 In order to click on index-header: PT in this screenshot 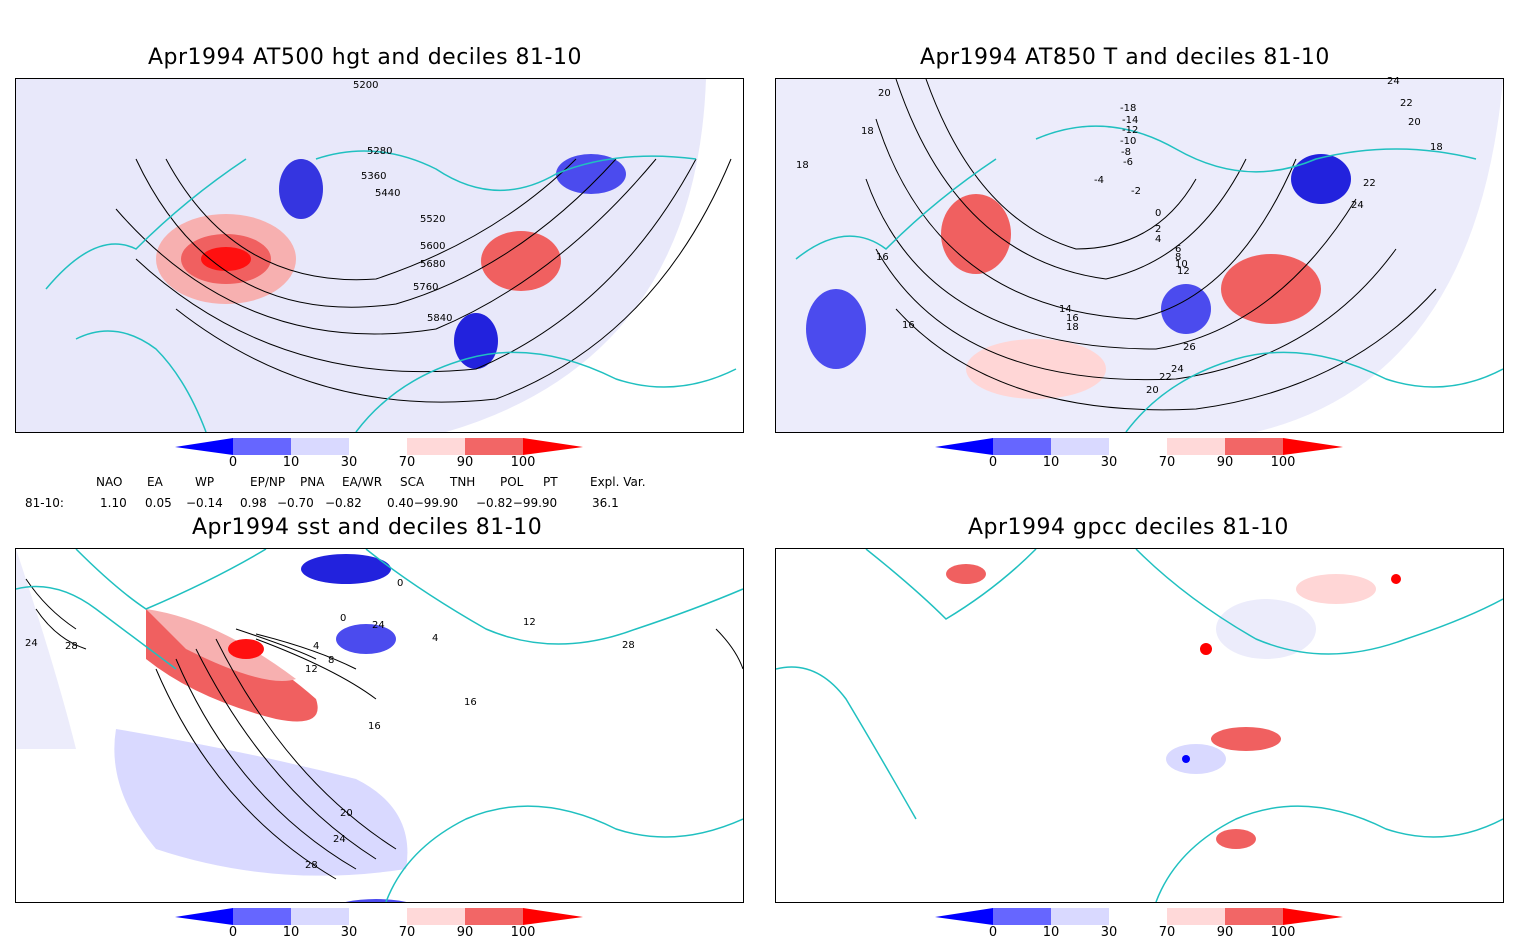, I will do `click(550, 482)`.